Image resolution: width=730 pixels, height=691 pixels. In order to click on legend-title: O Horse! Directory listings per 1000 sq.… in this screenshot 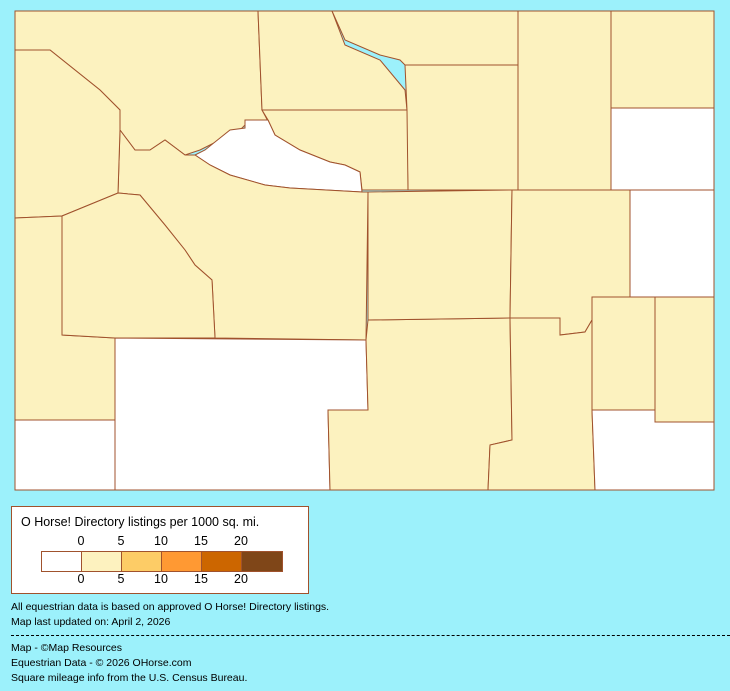, I will do `click(140, 522)`.